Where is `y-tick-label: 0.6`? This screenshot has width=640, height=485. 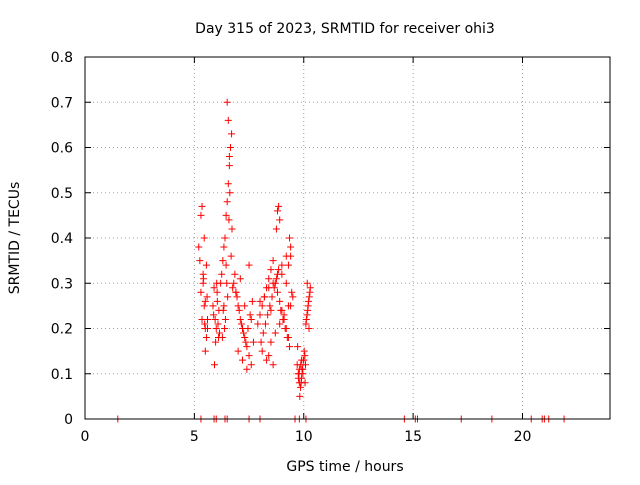
y-tick-label: 0.6 is located at coordinates (62, 149).